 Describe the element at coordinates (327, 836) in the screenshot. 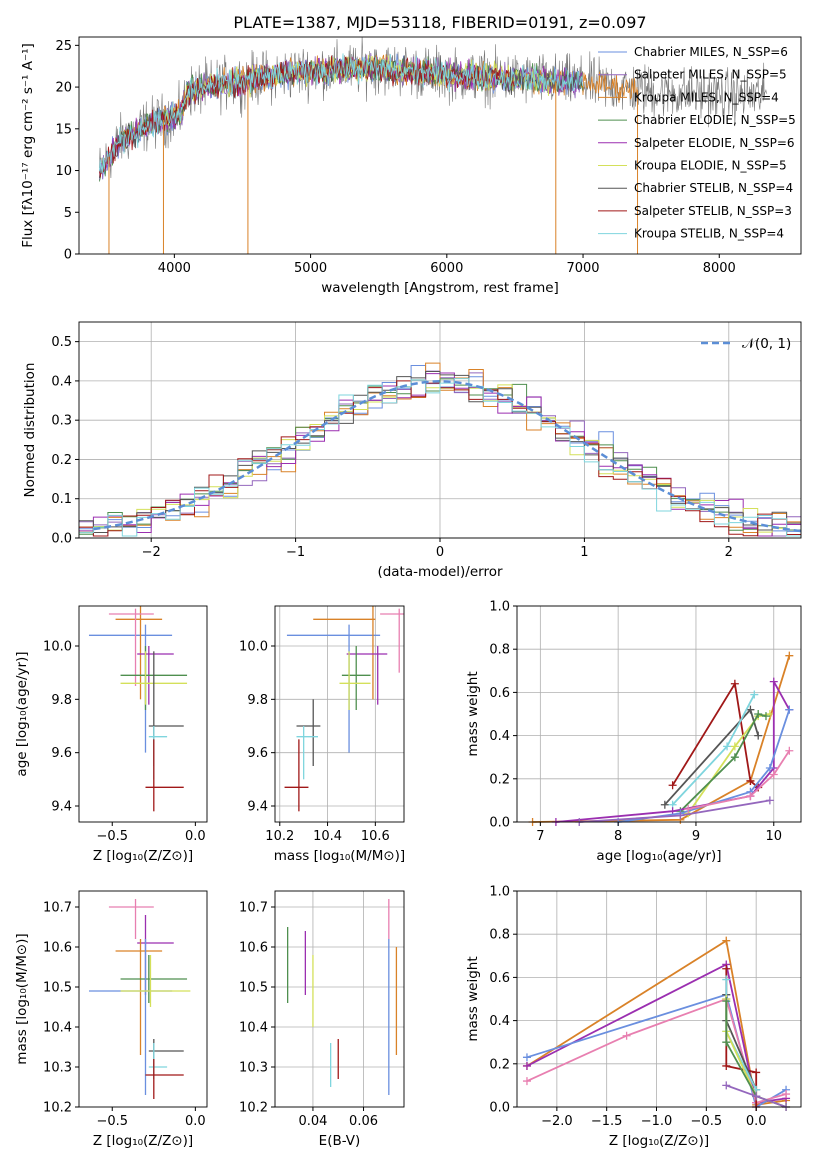

I see `x-tick-label: 10.4` at that location.